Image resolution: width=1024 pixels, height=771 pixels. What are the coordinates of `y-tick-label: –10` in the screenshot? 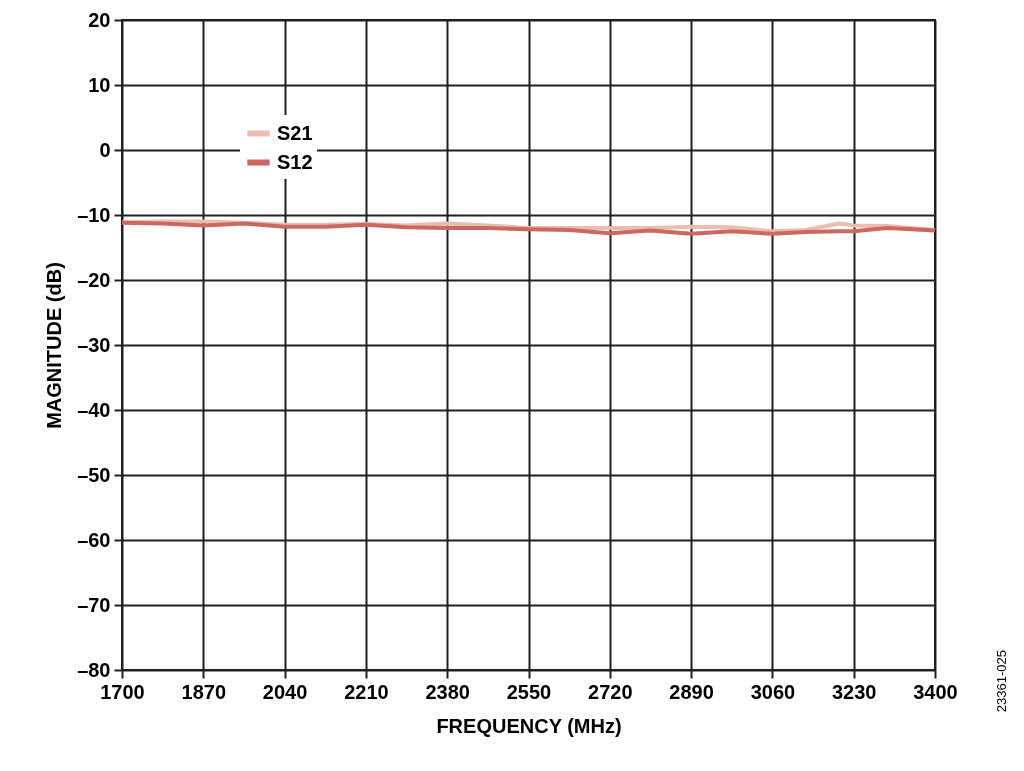 It's located at (94, 214).